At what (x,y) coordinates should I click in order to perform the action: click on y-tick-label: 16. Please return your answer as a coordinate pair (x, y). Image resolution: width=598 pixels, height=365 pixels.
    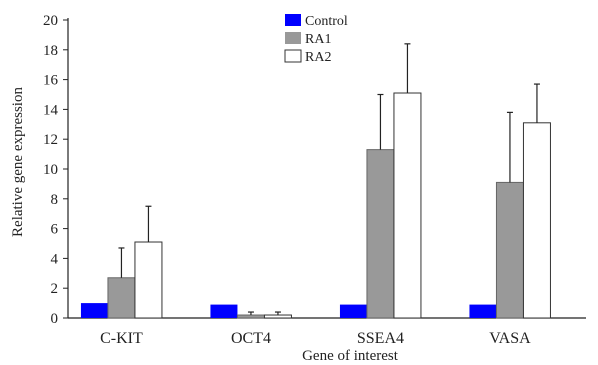
    Looking at the image, I should click on (51, 81).